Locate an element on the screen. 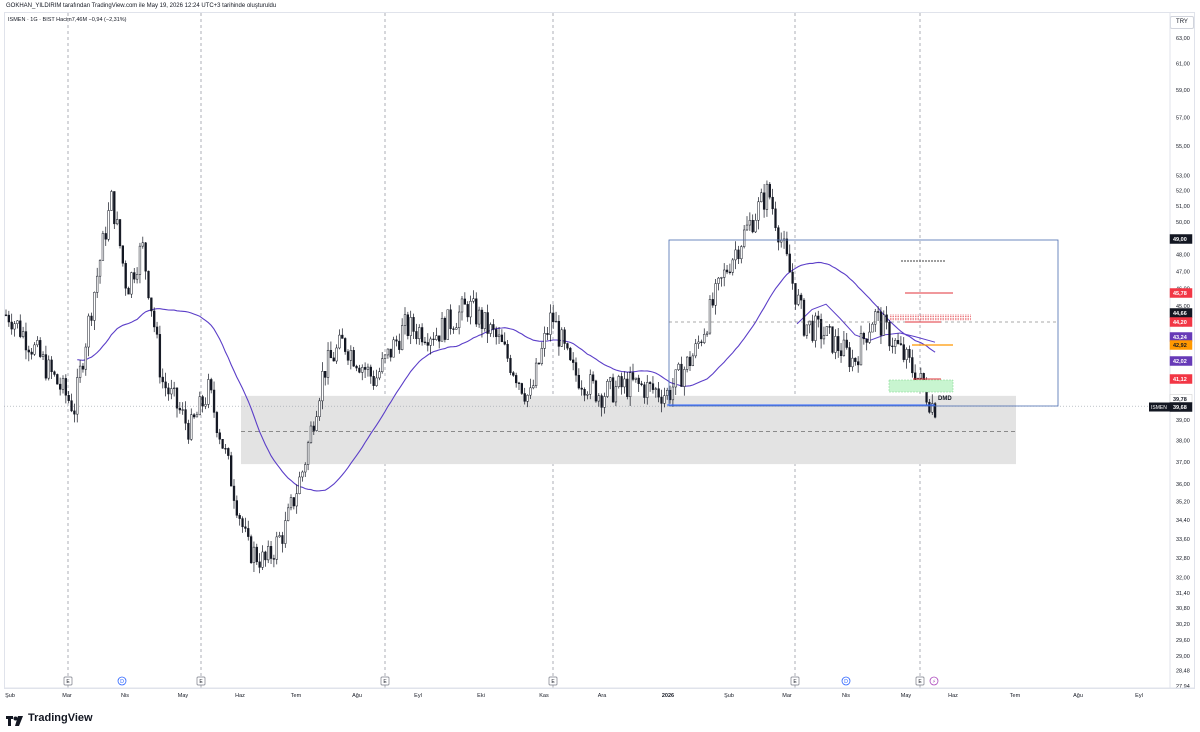 Image resolution: width=1200 pixels, height=732 pixels. price-tick-label: 45,00 is located at coordinates (1183, 307).